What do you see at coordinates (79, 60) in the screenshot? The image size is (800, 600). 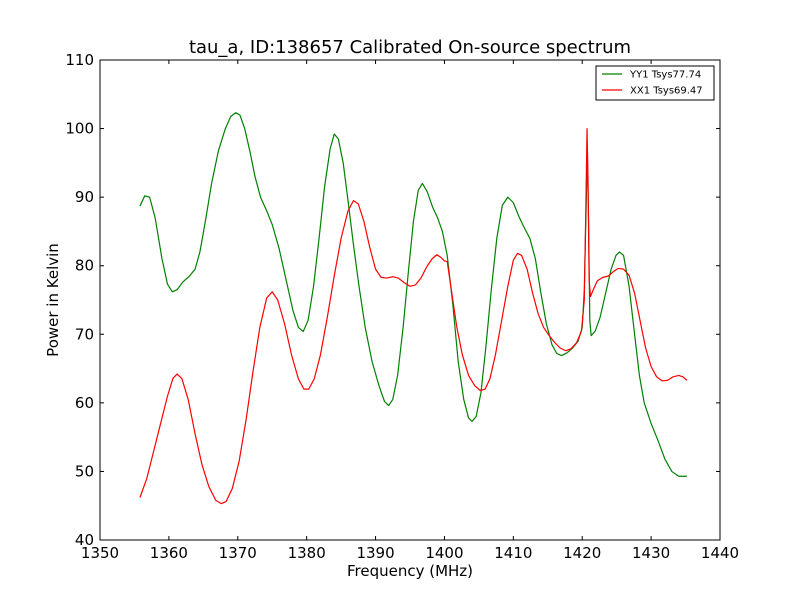 I see `y-tick-label: 110` at bounding box center [79, 60].